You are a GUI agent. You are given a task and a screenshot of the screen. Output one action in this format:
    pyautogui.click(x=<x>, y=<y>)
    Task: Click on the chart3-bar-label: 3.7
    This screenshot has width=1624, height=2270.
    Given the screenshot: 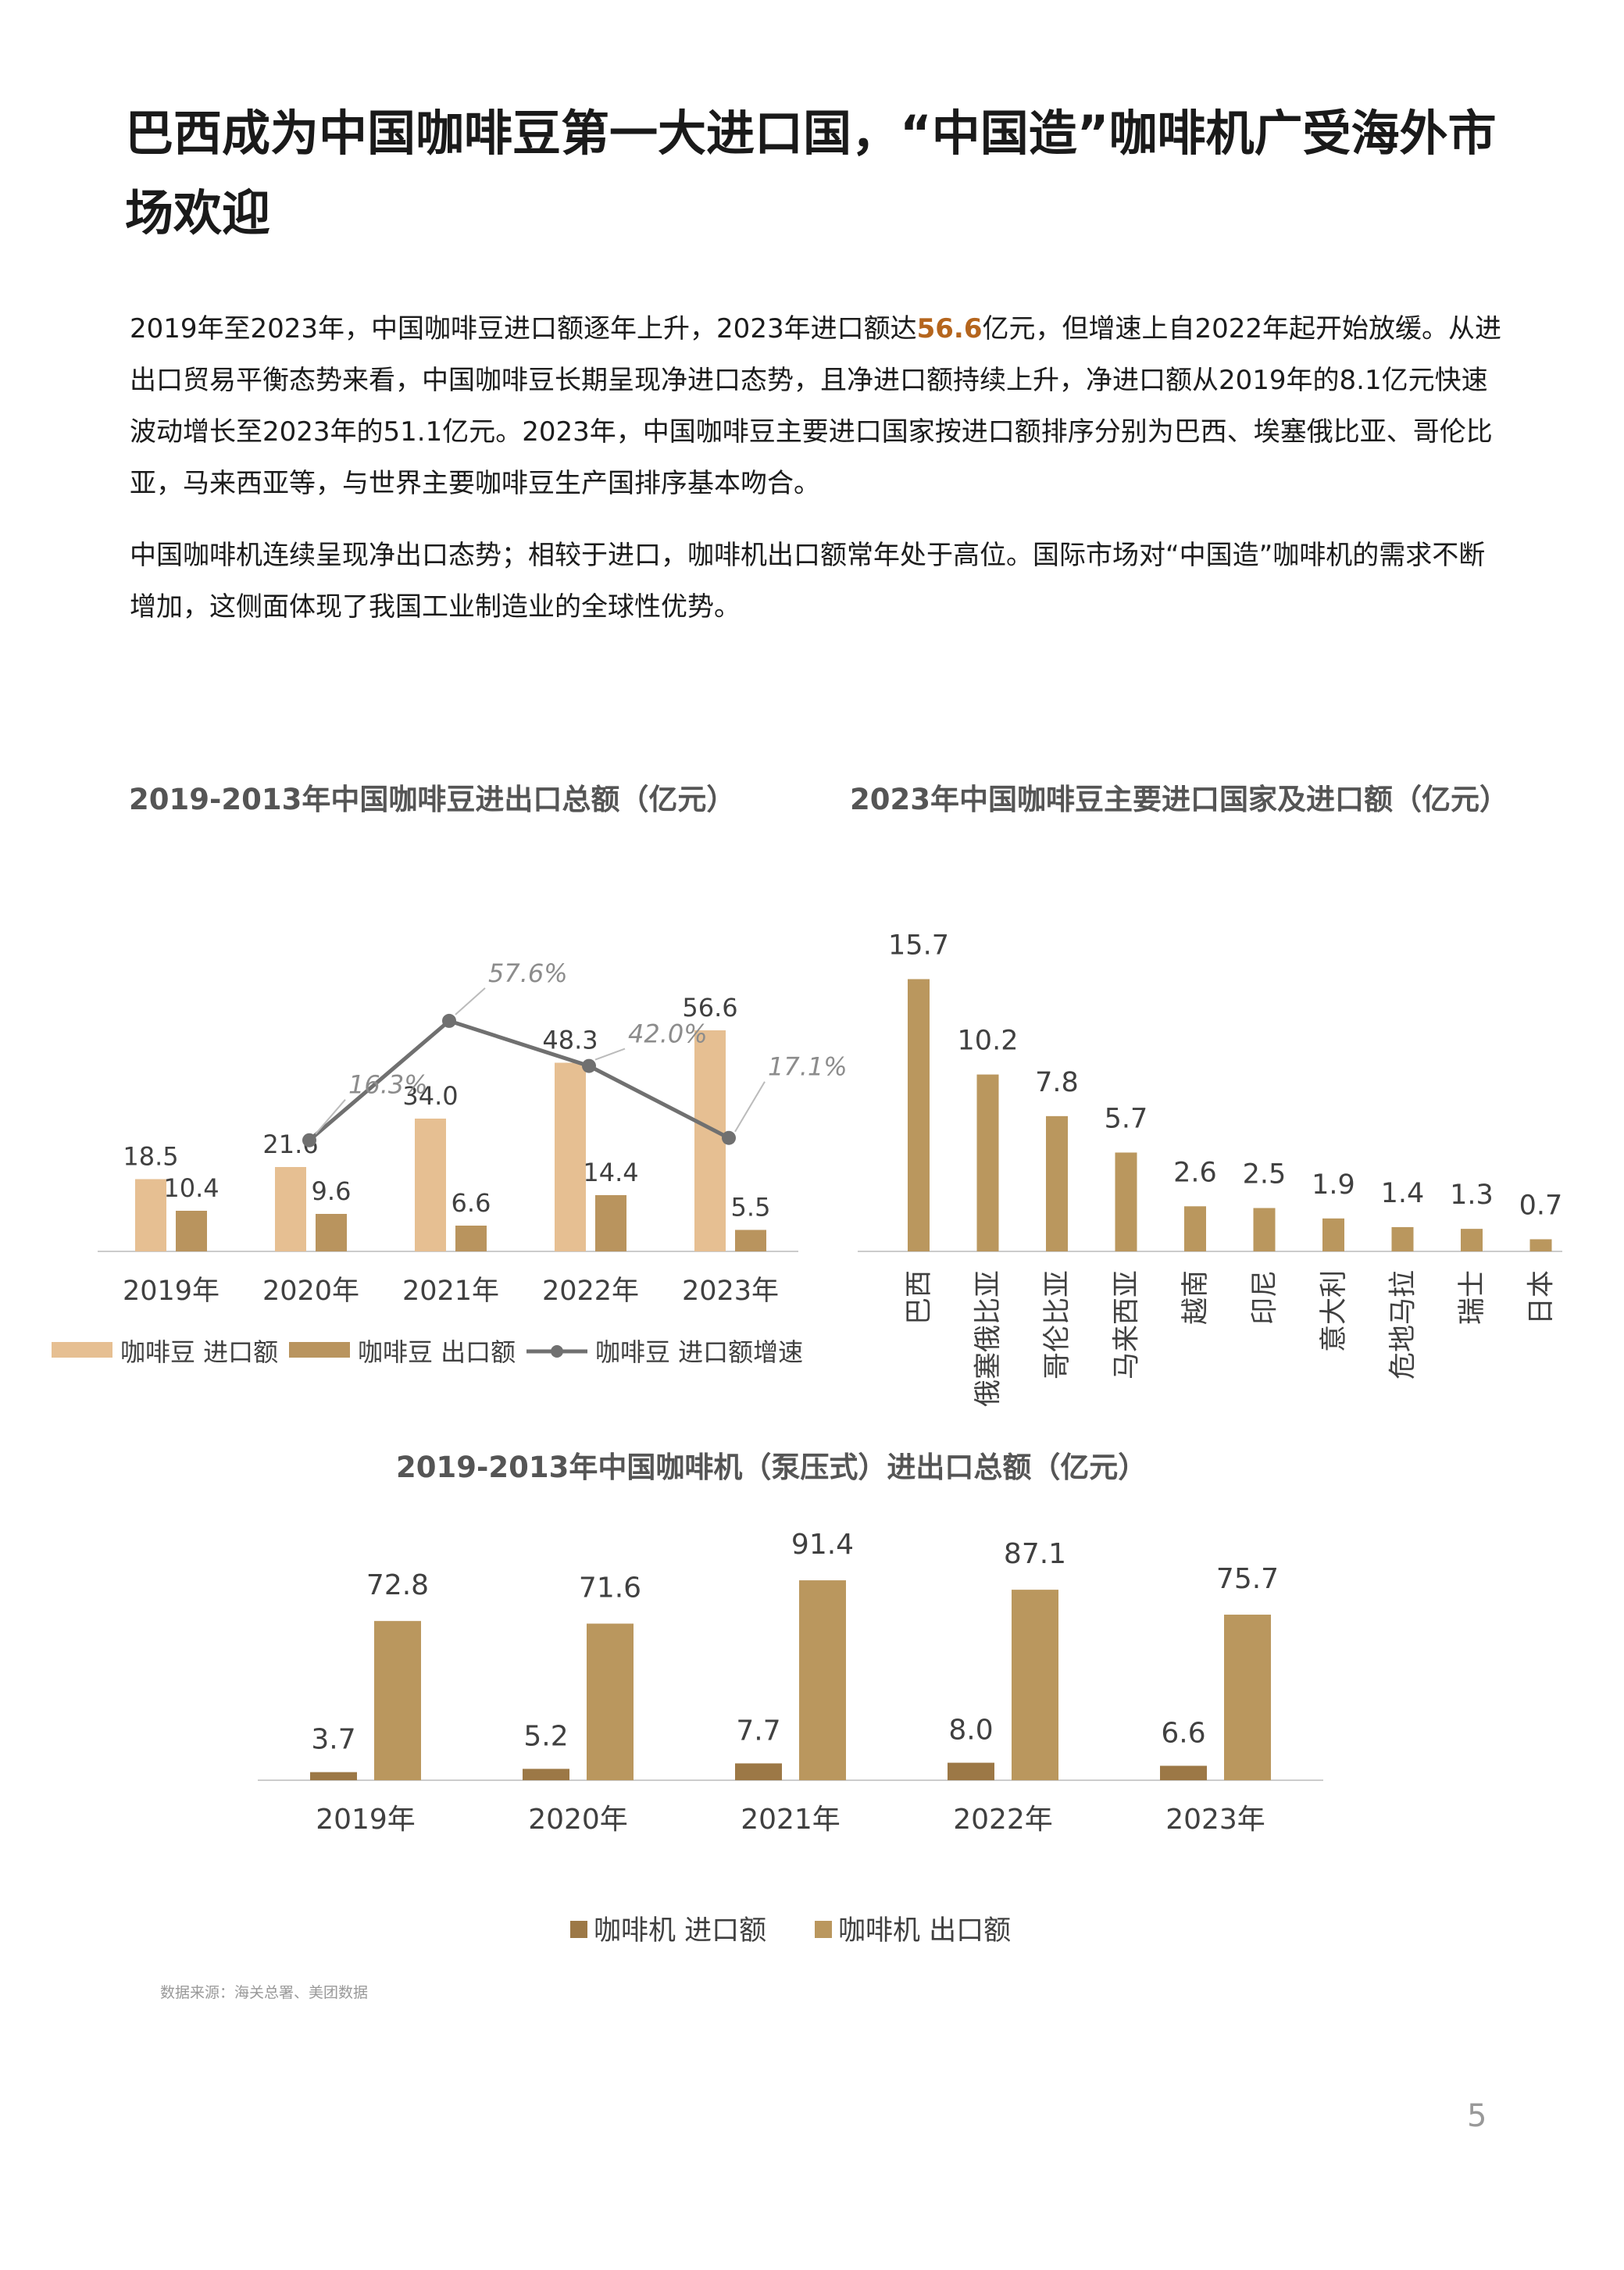 What is the action you would take?
    pyautogui.click(x=333, y=1740)
    